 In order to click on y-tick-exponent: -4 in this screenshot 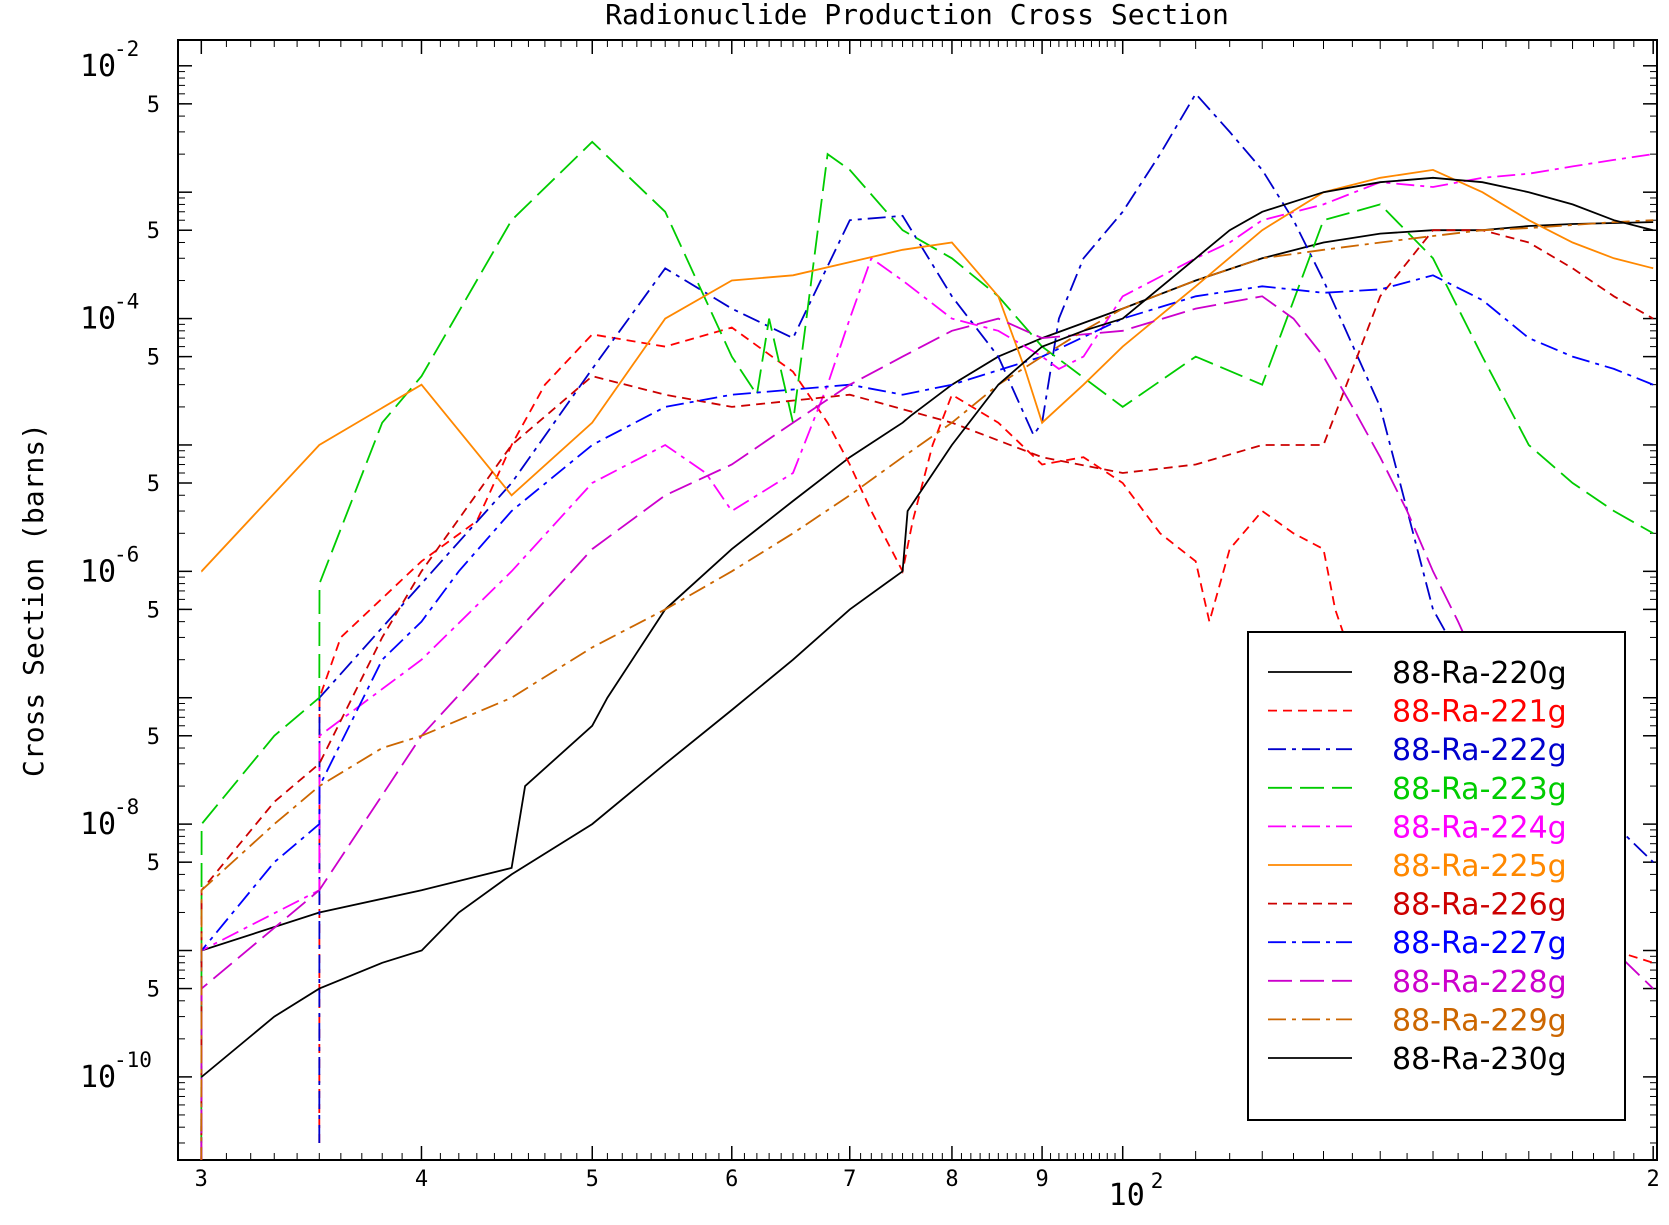, I will do `click(126, 302)`.